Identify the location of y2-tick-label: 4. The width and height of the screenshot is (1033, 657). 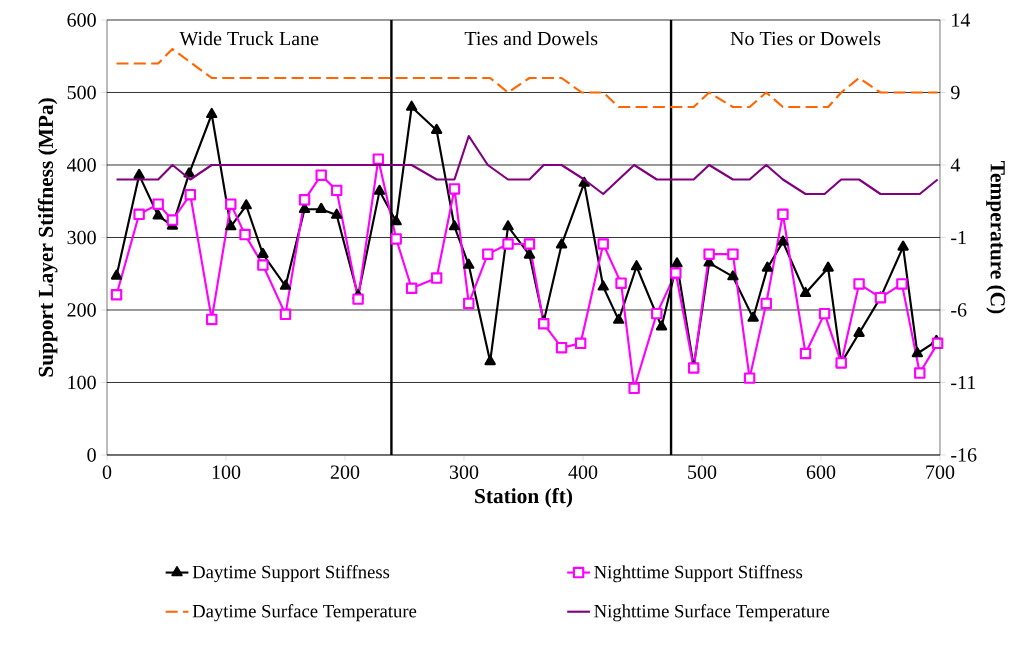
(955, 165).